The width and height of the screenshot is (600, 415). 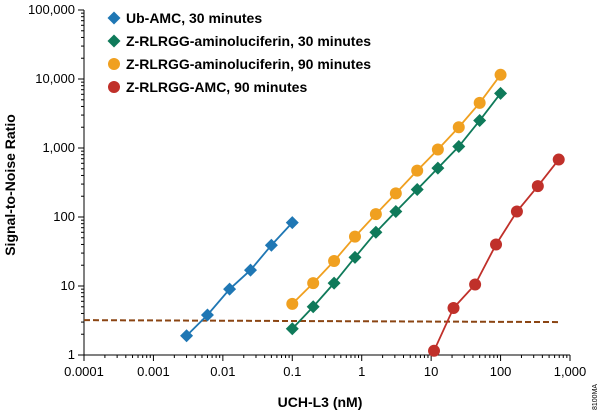 I want to click on y-axis-title: Signal-to-Noise Ratio, so click(x=10, y=185).